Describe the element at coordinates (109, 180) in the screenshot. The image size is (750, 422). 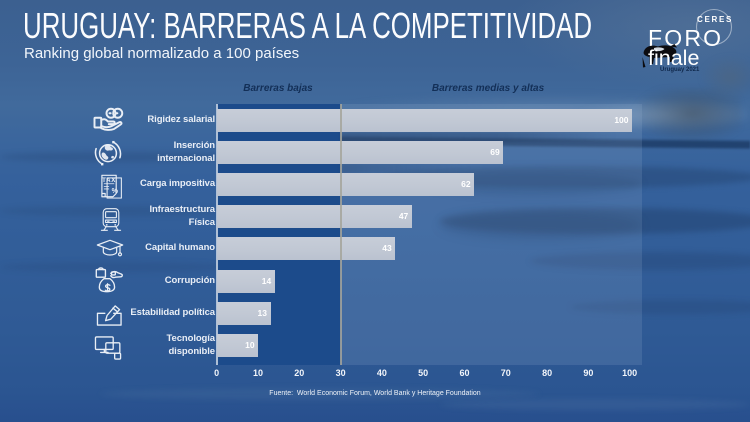
I see `svg-text: TAX` at that location.